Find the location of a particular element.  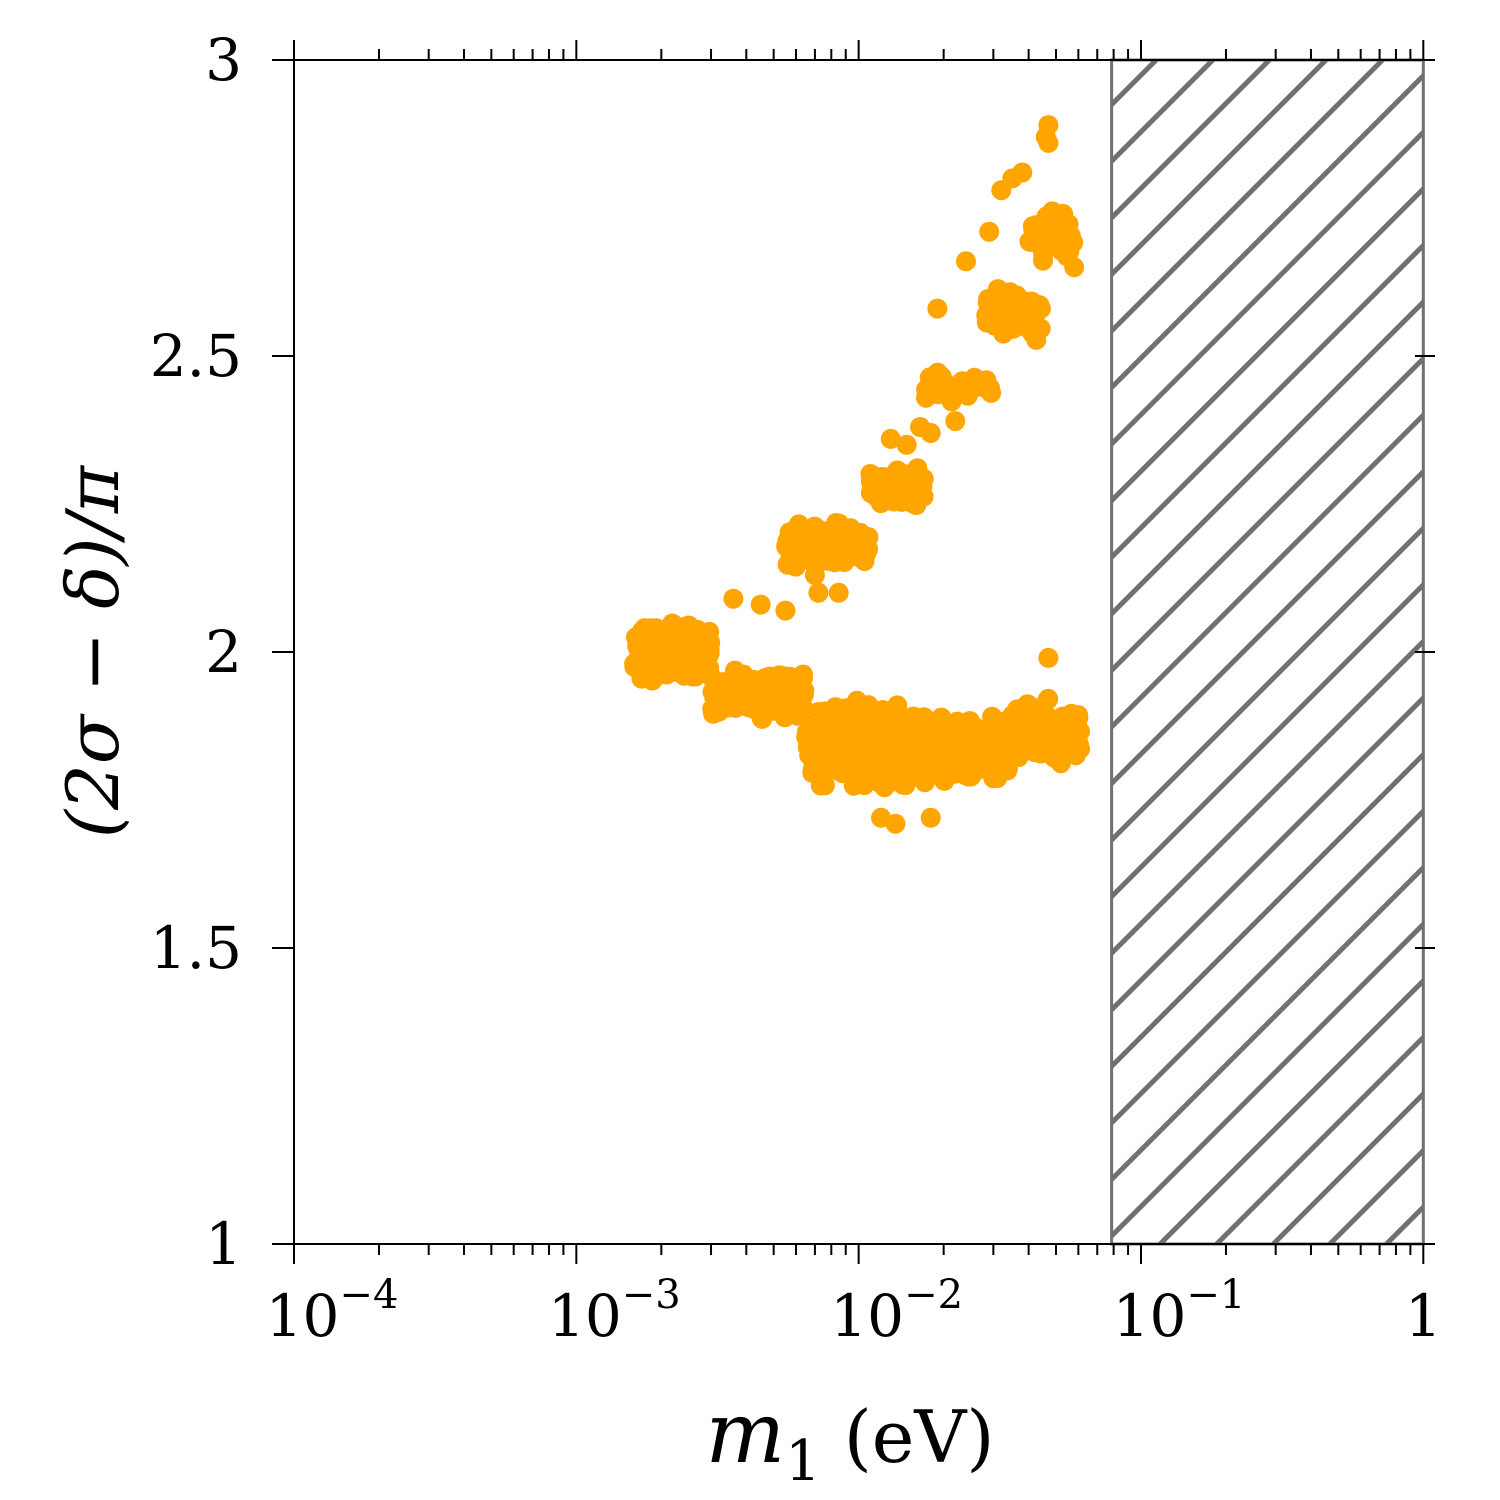

svg-text: m1 (eV) is located at coordinates (850, 1439).